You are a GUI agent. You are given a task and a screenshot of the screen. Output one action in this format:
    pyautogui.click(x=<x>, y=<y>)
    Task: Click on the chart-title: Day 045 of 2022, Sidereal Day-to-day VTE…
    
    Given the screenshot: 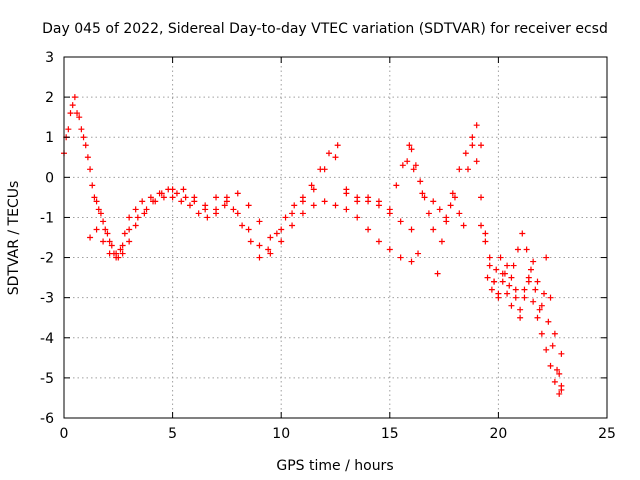 What is the action you would take?
    pyautogui.click(x=325, y=29)
    